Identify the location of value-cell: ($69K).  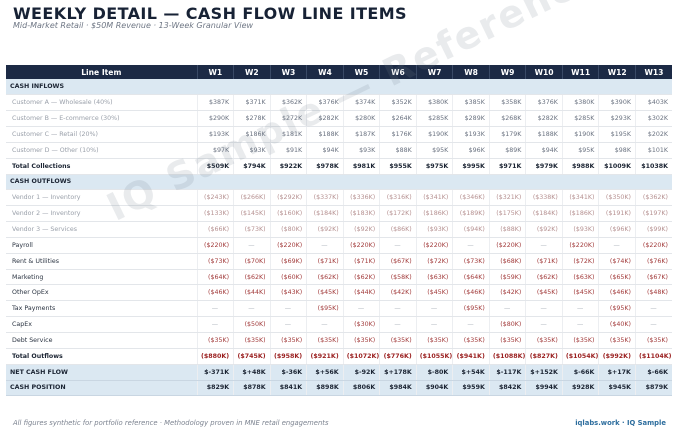
(288, 261).